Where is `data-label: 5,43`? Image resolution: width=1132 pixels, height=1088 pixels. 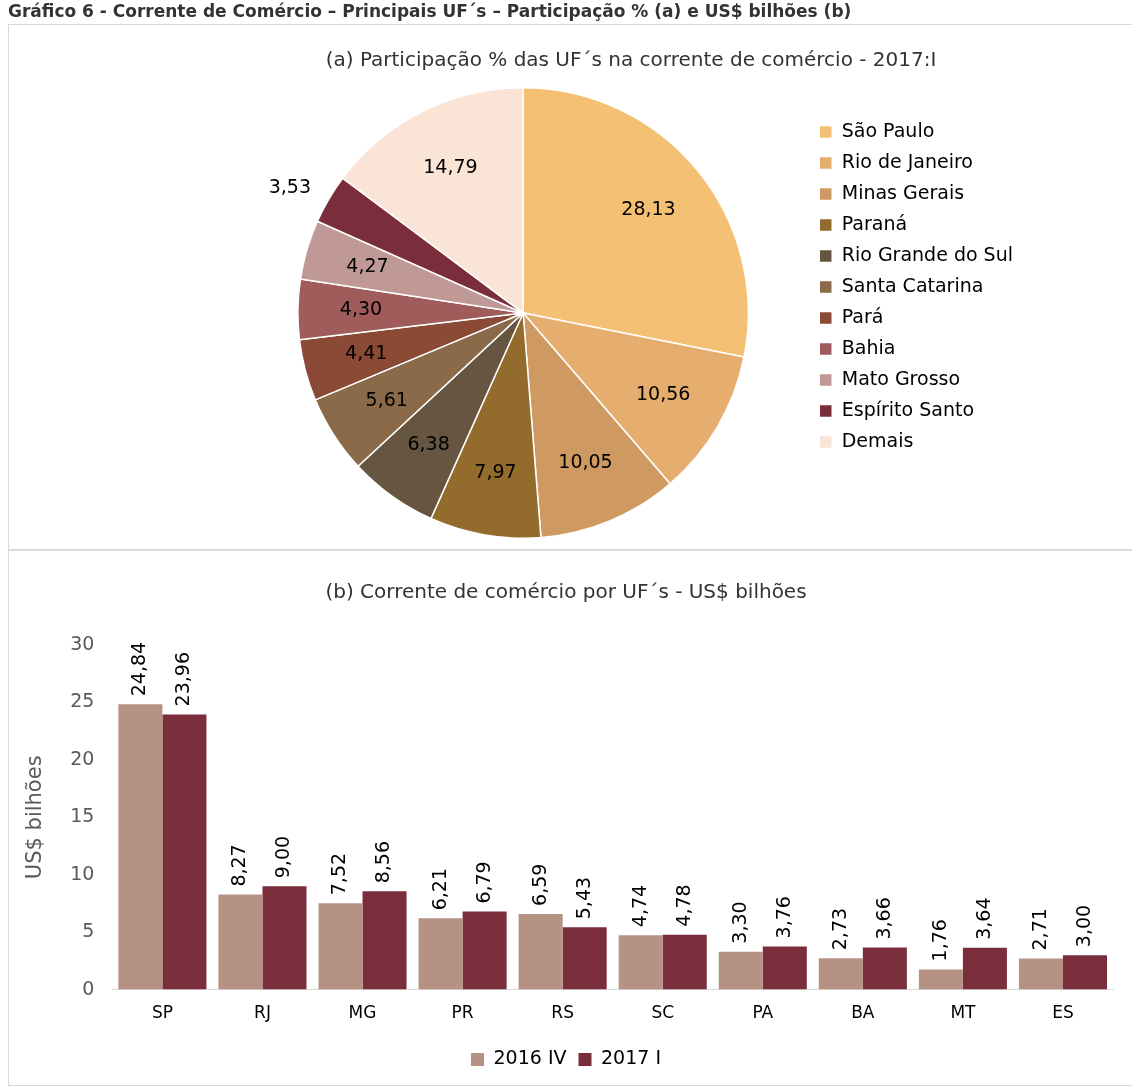
data-label: 5,43 is located at coordinates (582, 898).